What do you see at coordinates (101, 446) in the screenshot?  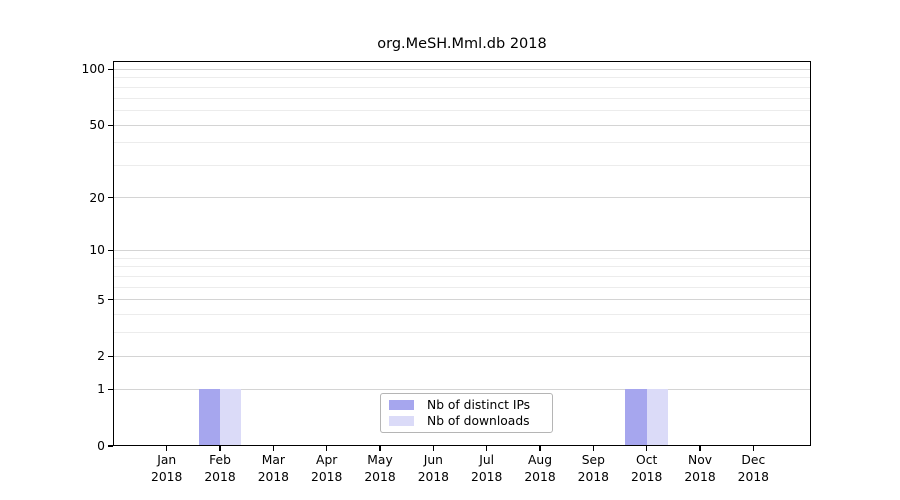 I see `y-tick-label: 0` at bounding box center [101, 446].